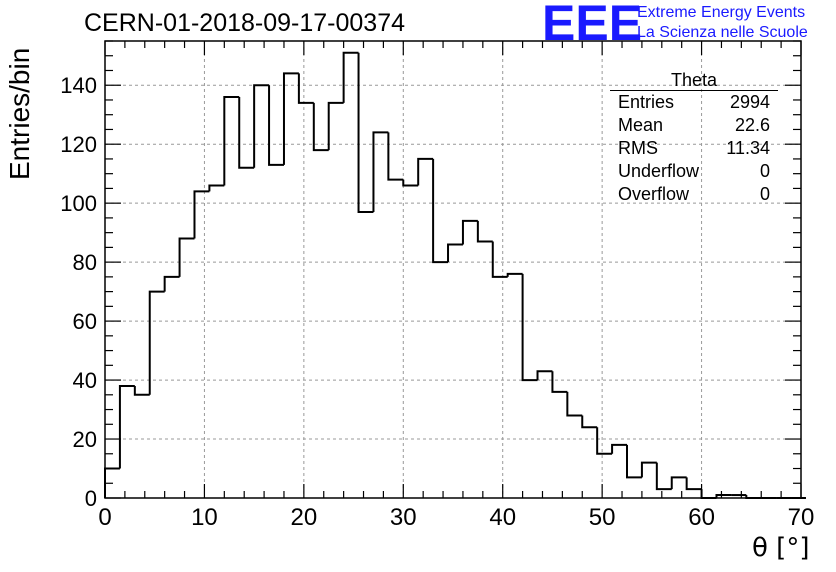 The width and height of the screenshot is (836, 572). What do you see at coordinates (748, 148) in the screenshot?
I see `stats-value: 11.34` at bounding box center [748, 148].